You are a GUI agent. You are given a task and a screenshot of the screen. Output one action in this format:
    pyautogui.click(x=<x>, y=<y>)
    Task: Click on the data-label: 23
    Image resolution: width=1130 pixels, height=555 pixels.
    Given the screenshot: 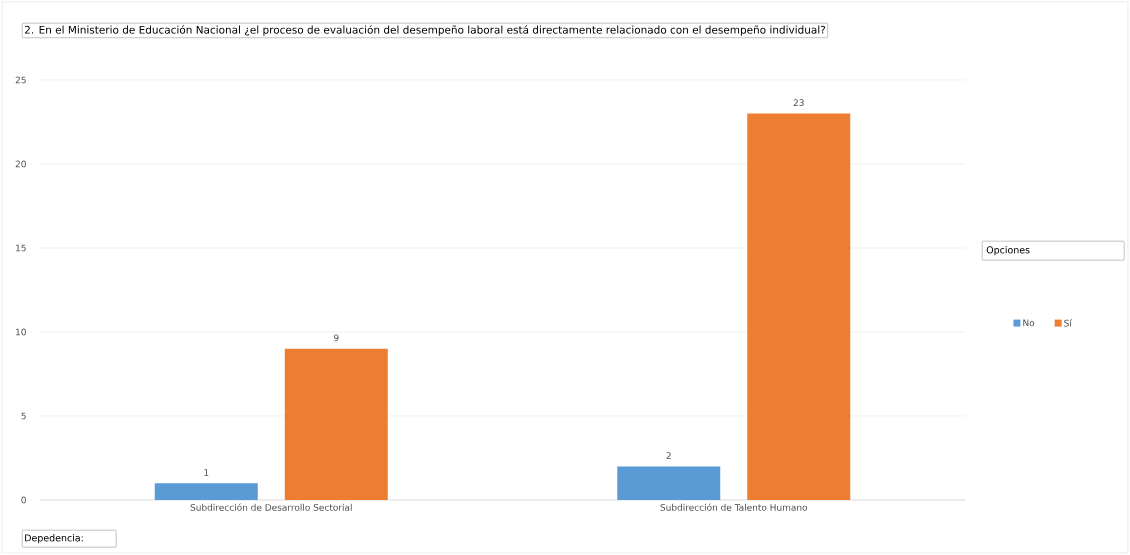 What is the action you would take?
    pyautogui.click(x=798, y=103)
    